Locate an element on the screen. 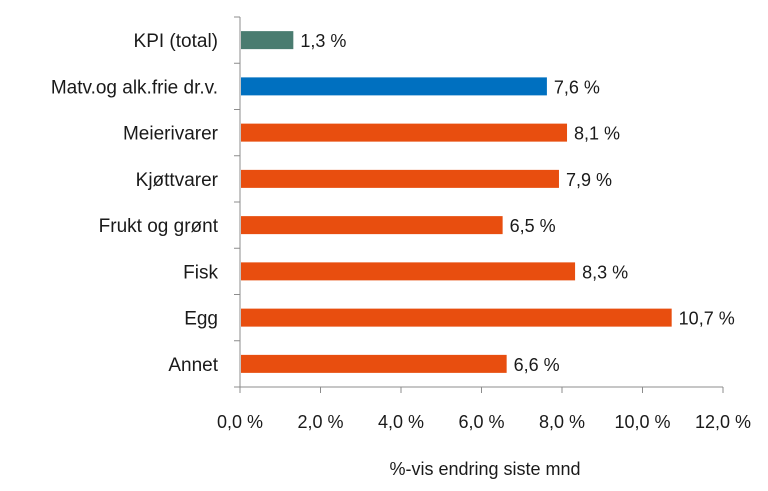 This screenshot has height=491, width=768. category-label-3: Kjøttvarer is located at coordinates (177, 180).